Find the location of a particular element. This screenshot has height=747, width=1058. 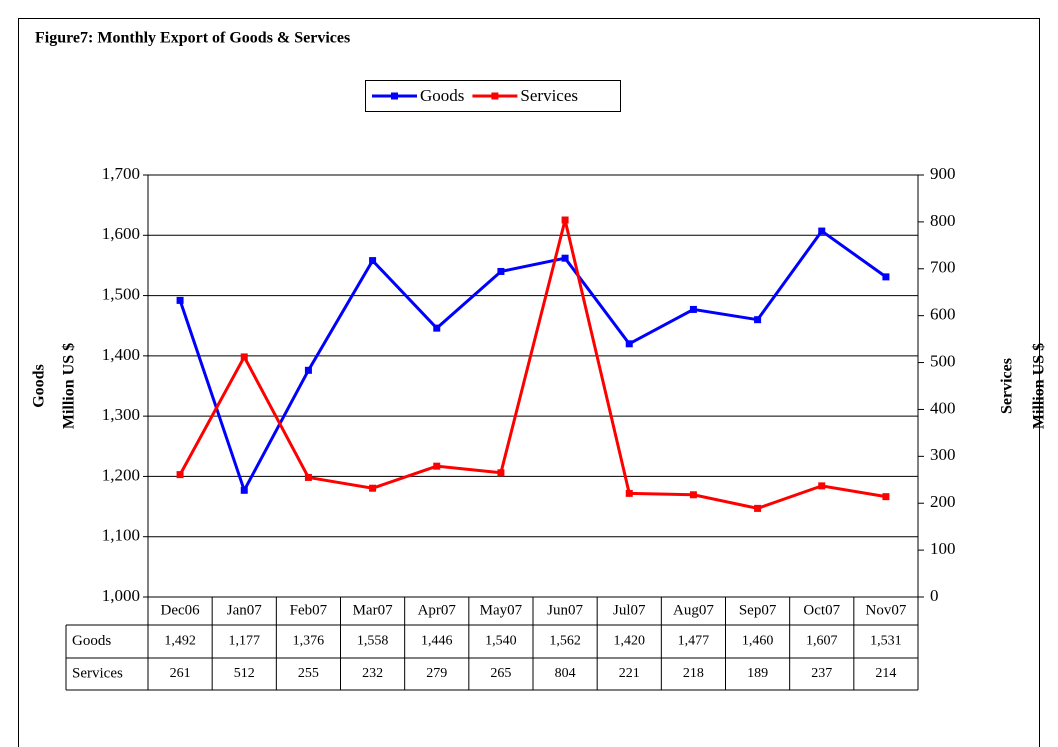

x-tick-label tbl: Jul07 is located at coordinates (629, 610).